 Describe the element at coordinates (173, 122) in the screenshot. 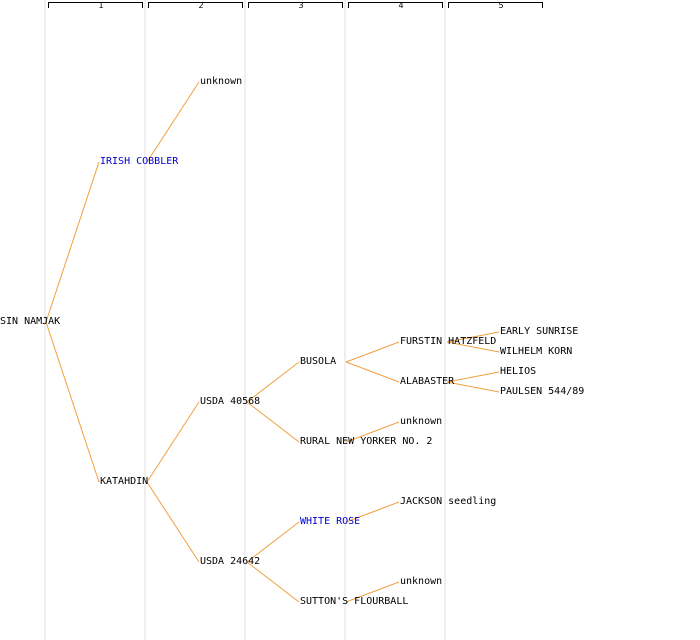

I see `link-irish-unknown` at that location.